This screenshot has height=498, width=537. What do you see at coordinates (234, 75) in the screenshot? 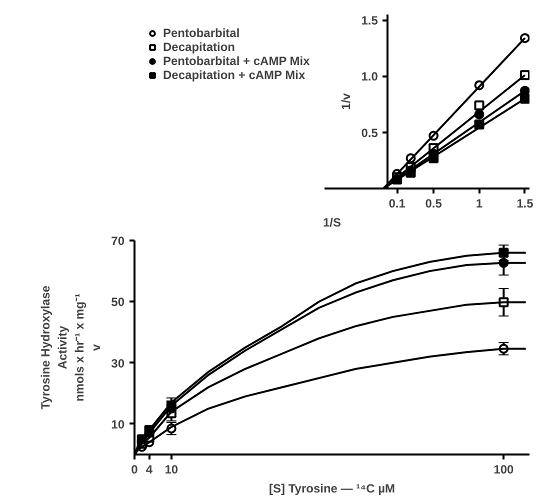
I see `legend-label: Decapitation + cAMP Mix` at bounding box center [234, 75].